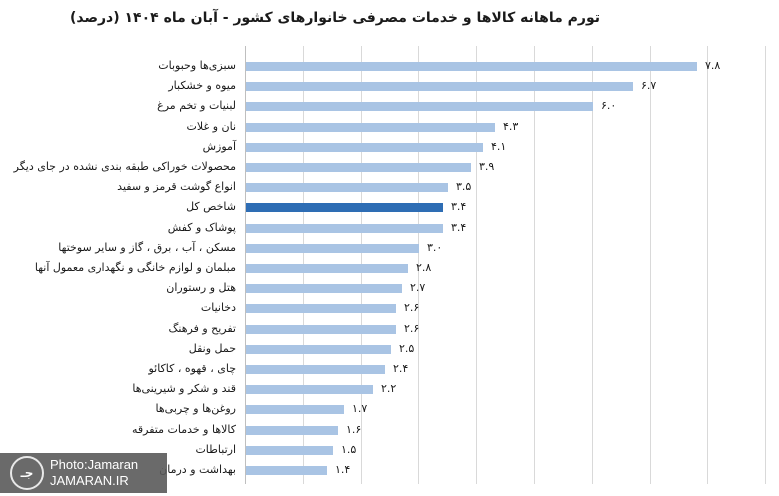 The height and width of the screenshot is (496, 779). I want to click on bar-row: آموزش ۴.۱, so click(389, 148).